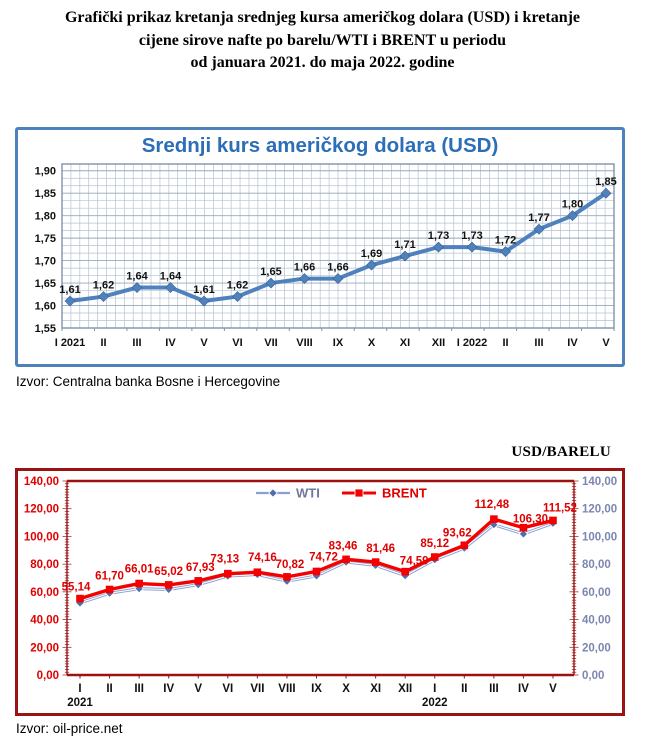  I want to click on usd-series, so click(338, 247).